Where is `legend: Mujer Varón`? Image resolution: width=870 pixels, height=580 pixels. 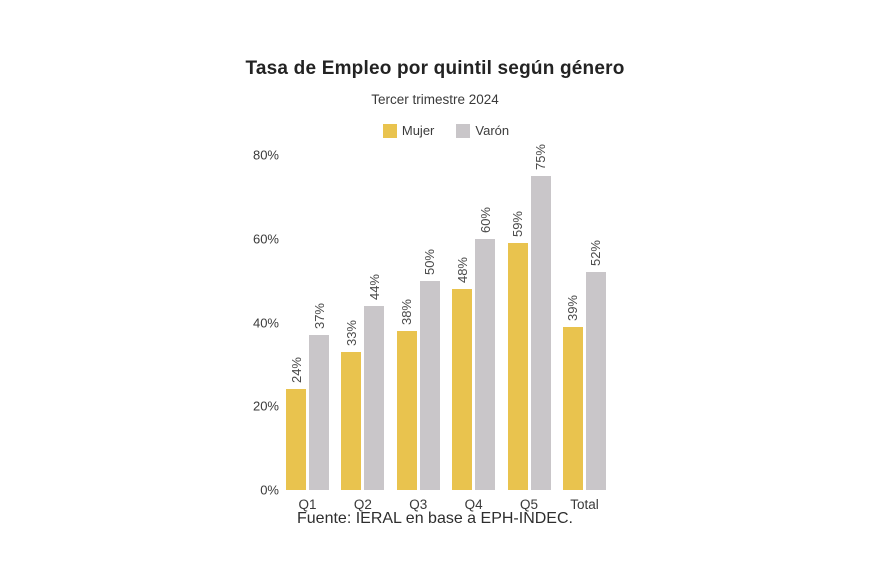 legend: Mujer Varón is located at coordinates (446, 130).